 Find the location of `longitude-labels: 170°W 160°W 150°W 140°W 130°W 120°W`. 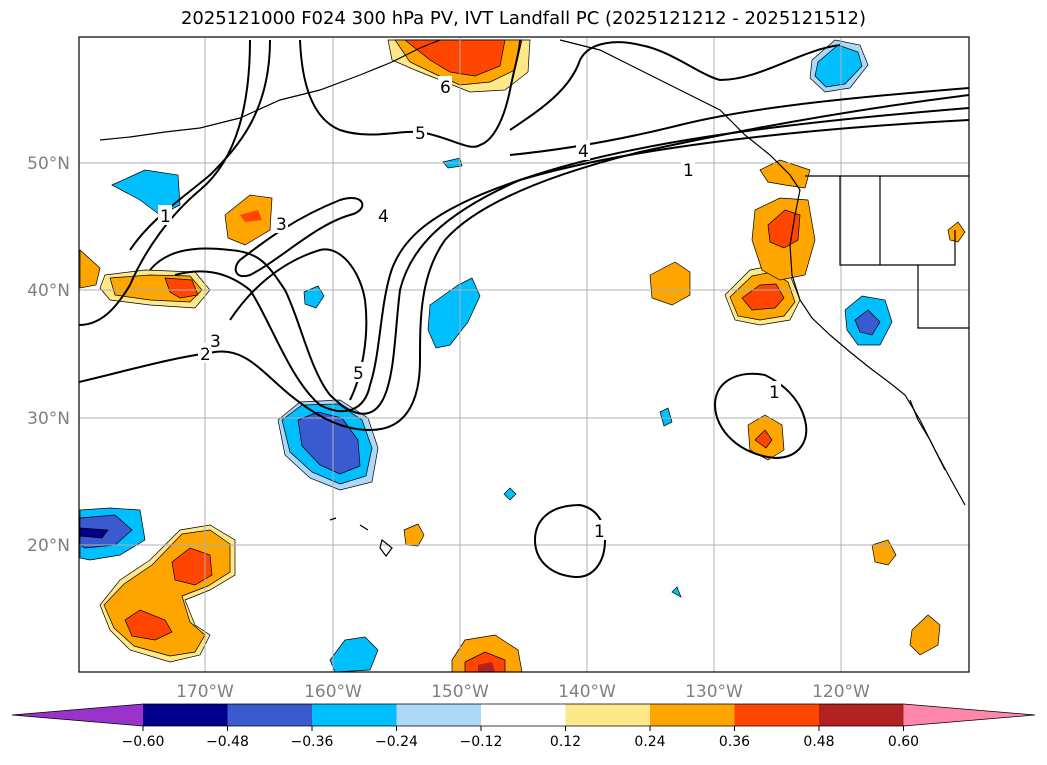

longitude-labels: 170°W 160°W 150°W 140°W 130°W 120°W is located at coordinates (523, 692).